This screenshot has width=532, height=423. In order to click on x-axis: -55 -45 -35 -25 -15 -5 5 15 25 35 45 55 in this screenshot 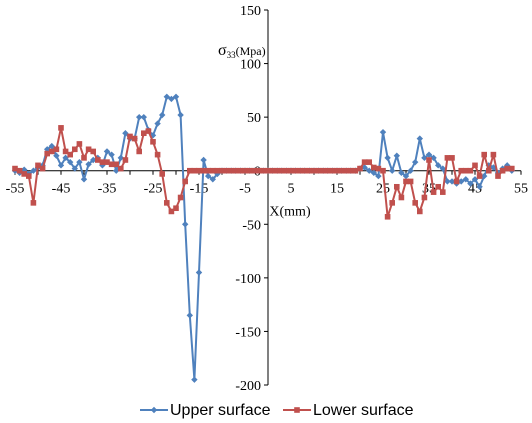, I will do `click(267, 183)`.